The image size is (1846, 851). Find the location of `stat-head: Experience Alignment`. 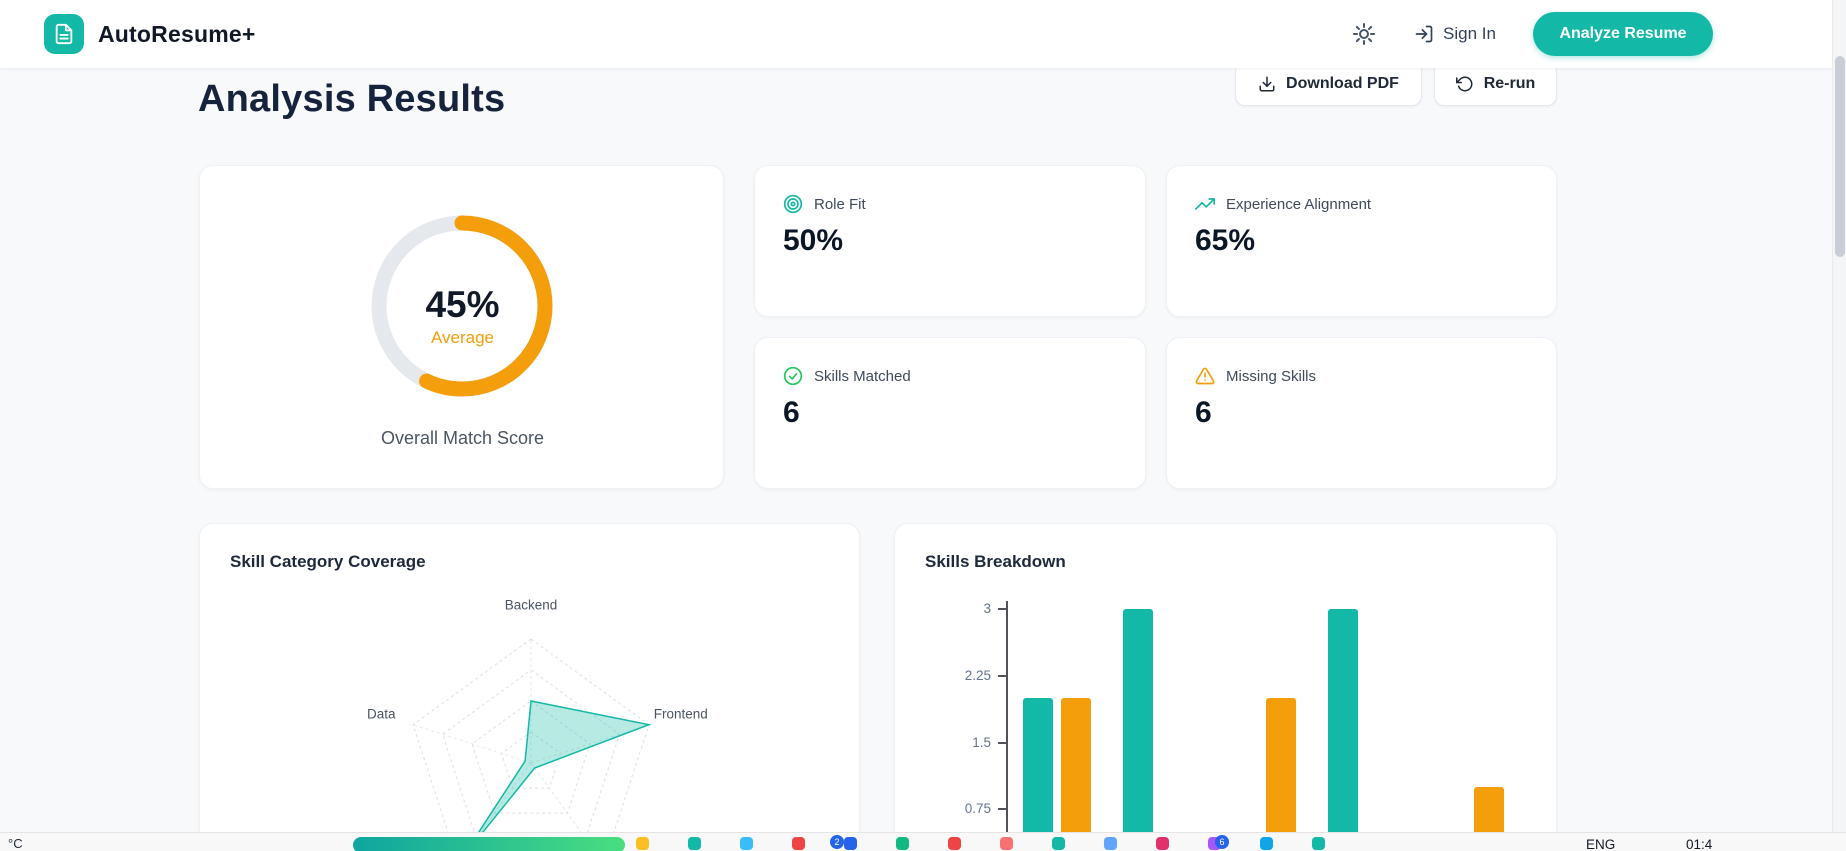

stat-head: Experience Alignment is located at coordinates (1283, 204).